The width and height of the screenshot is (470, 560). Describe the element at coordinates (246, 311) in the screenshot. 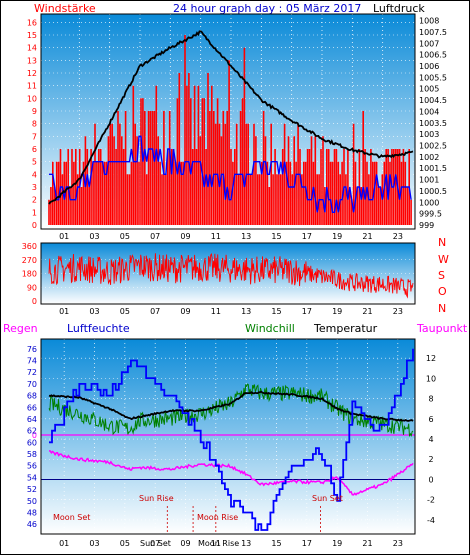

I see `direction-x-tick-label: 13` at that location.